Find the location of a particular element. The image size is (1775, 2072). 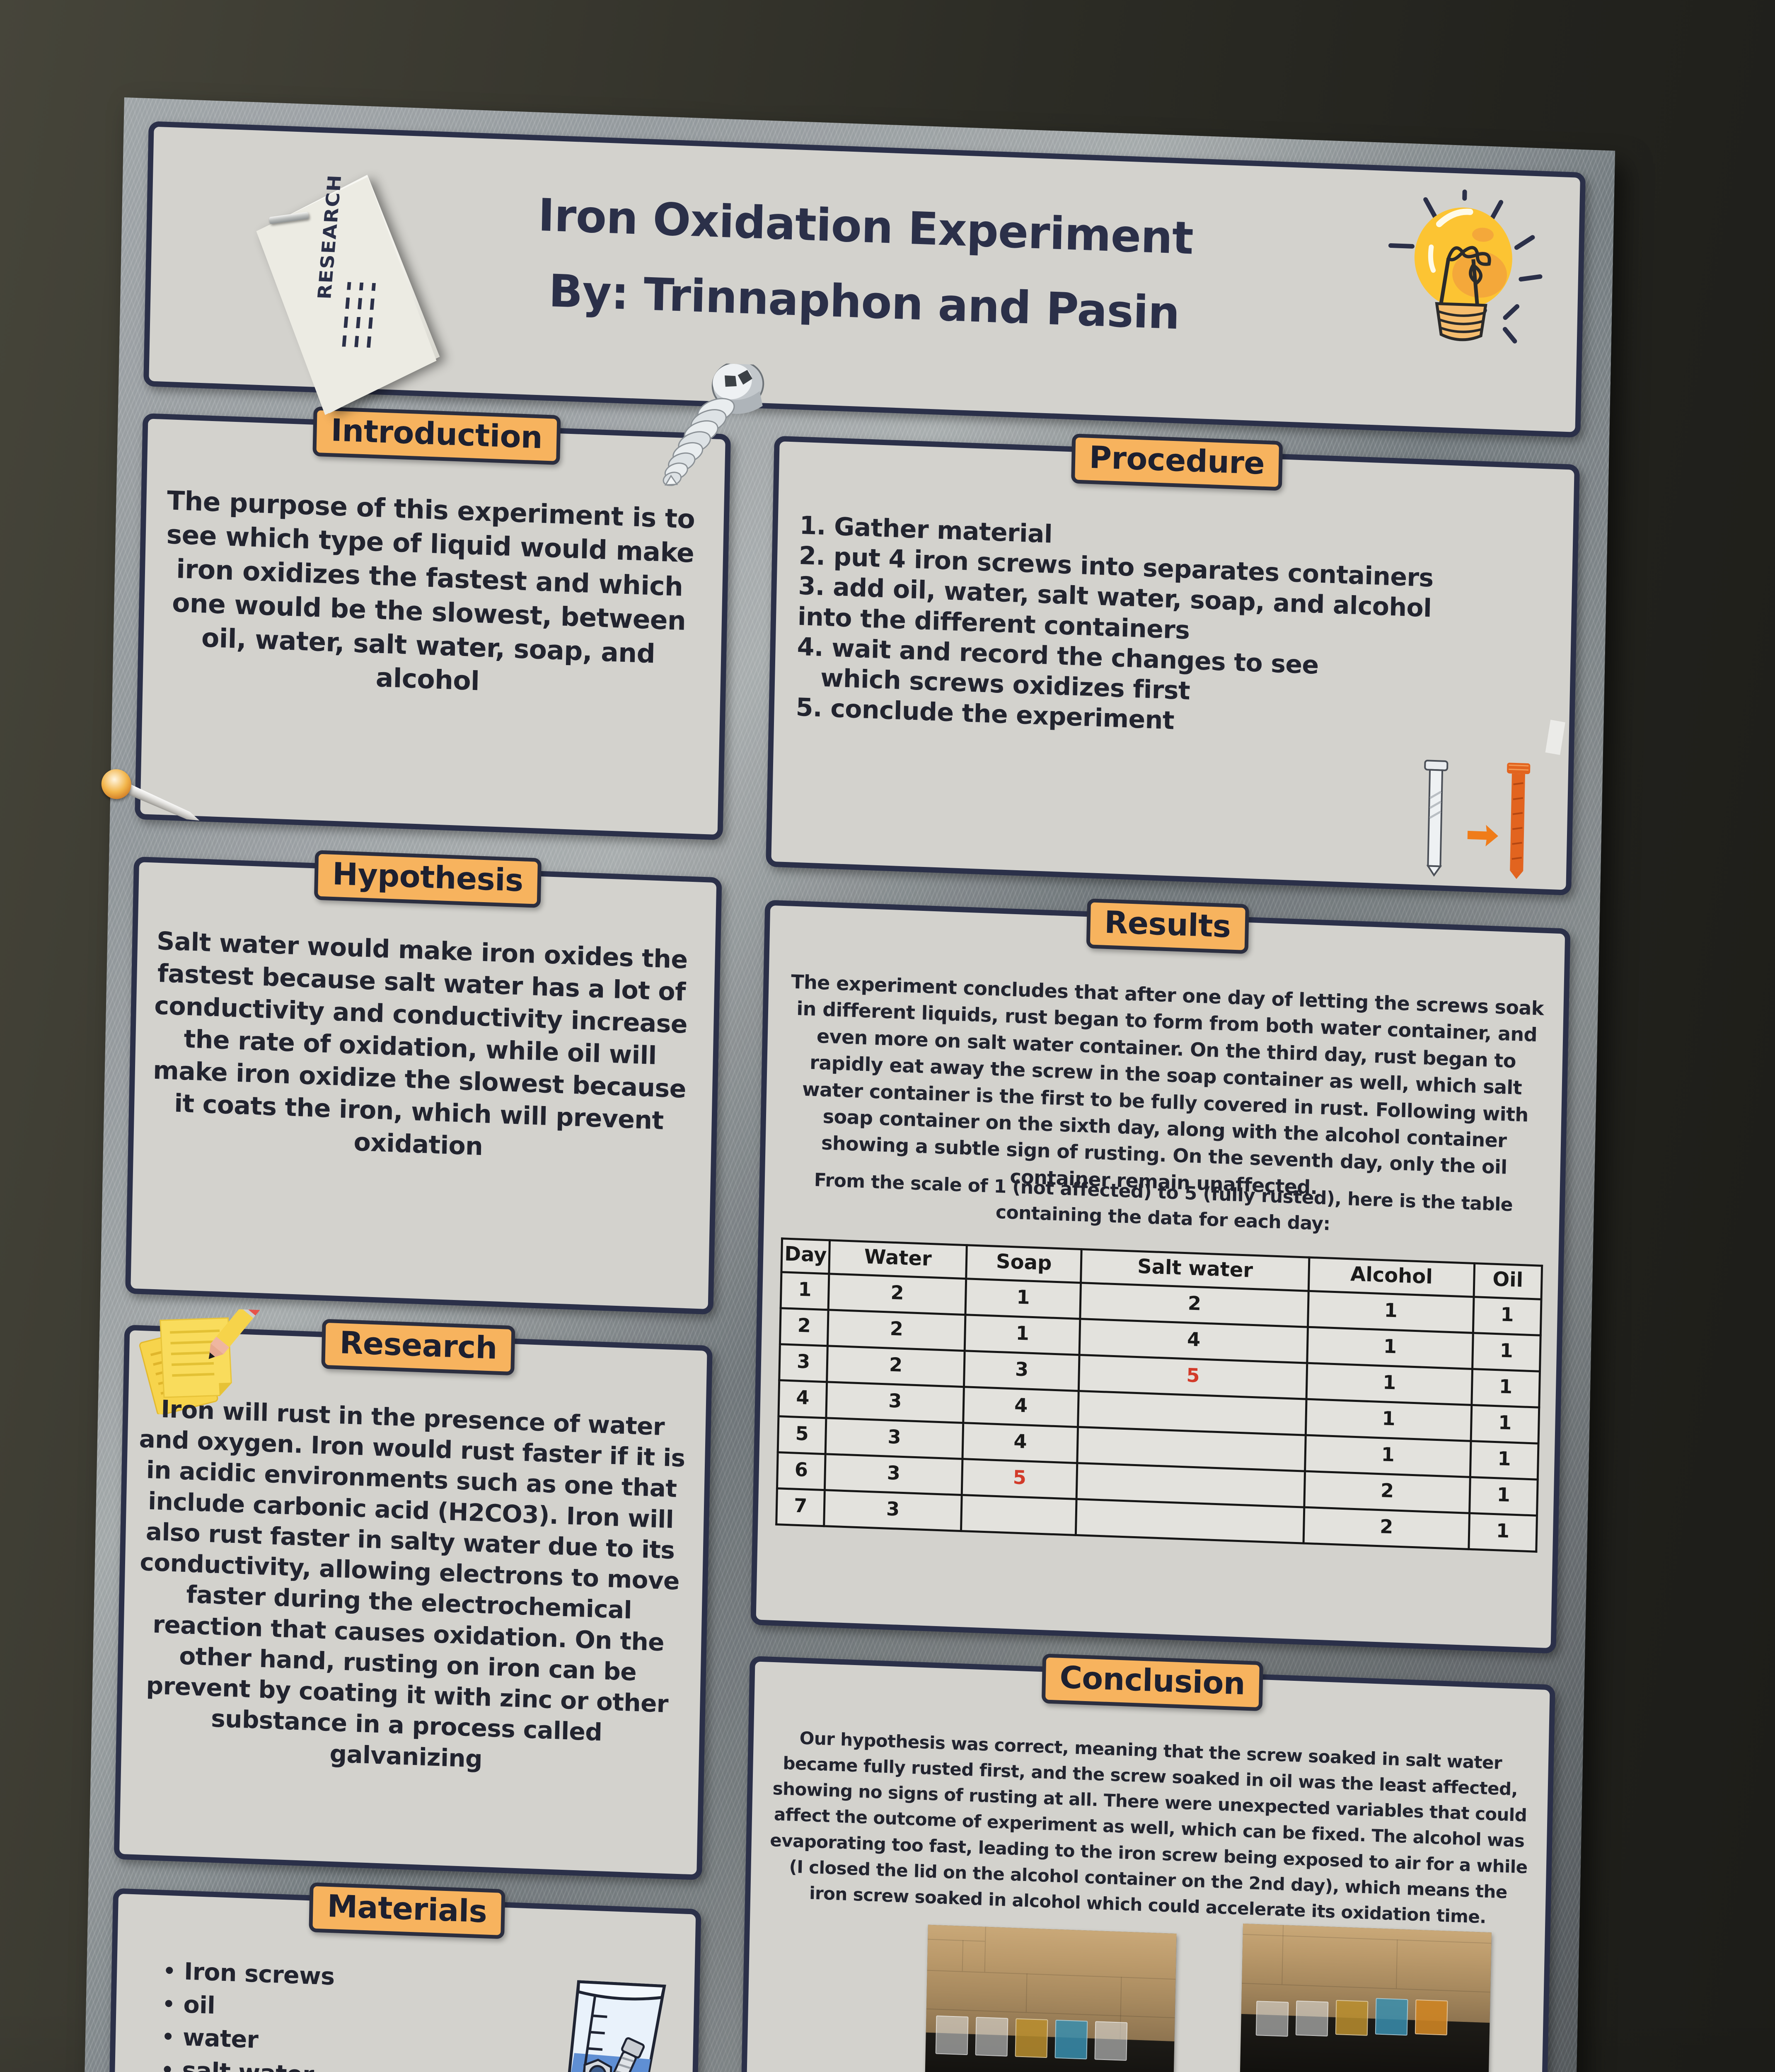

table-cell: 7 is located at coordinates (800, 1507).